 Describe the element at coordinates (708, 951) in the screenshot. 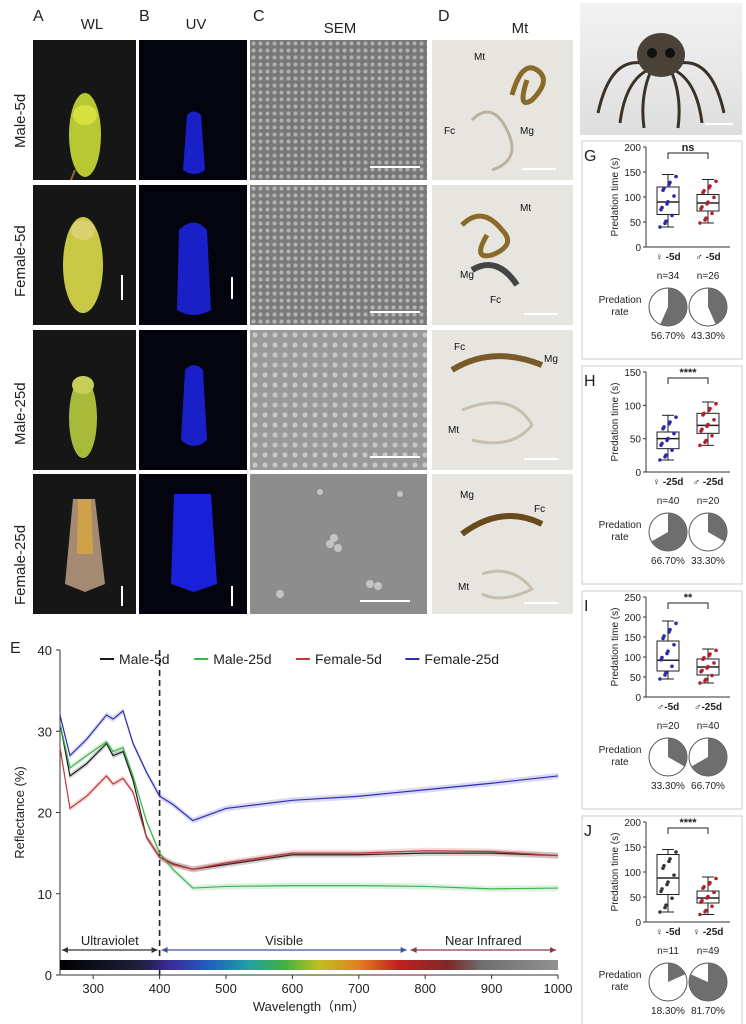

I see `sample-size: n=49` at that location.